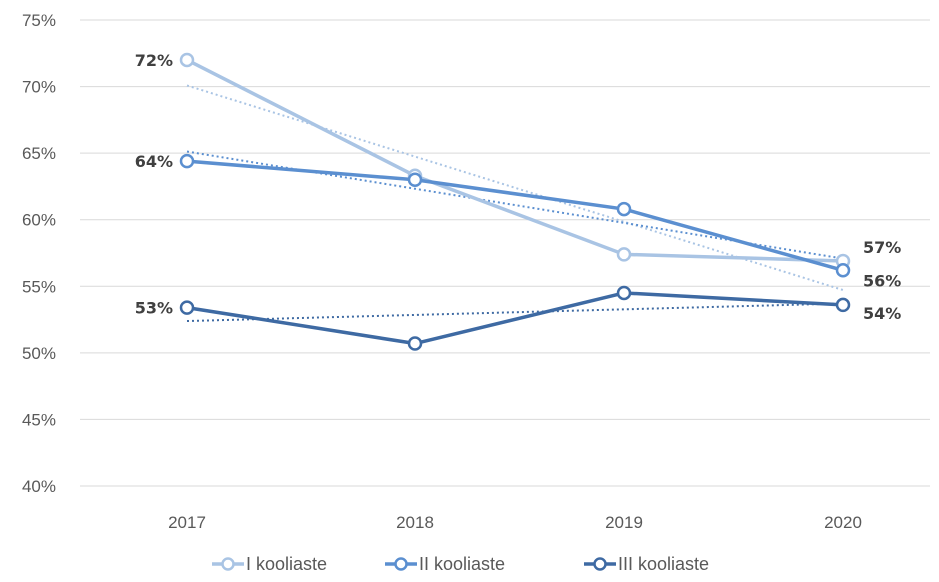  I want to click on data-label: 72%, so click(154, 60).